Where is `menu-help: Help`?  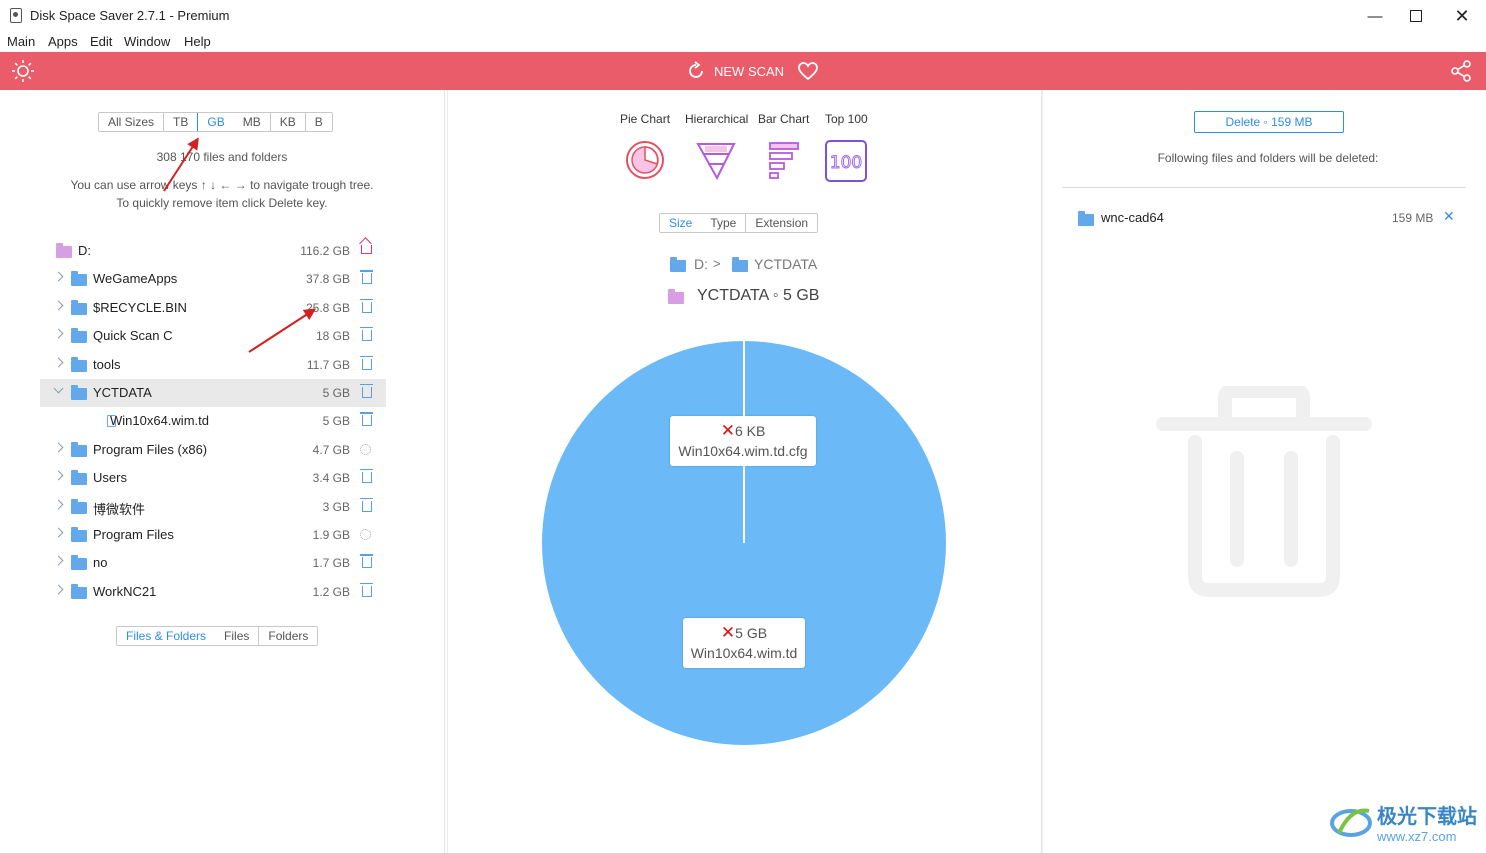
menu-help: Help is located at coordinates (197, 41).